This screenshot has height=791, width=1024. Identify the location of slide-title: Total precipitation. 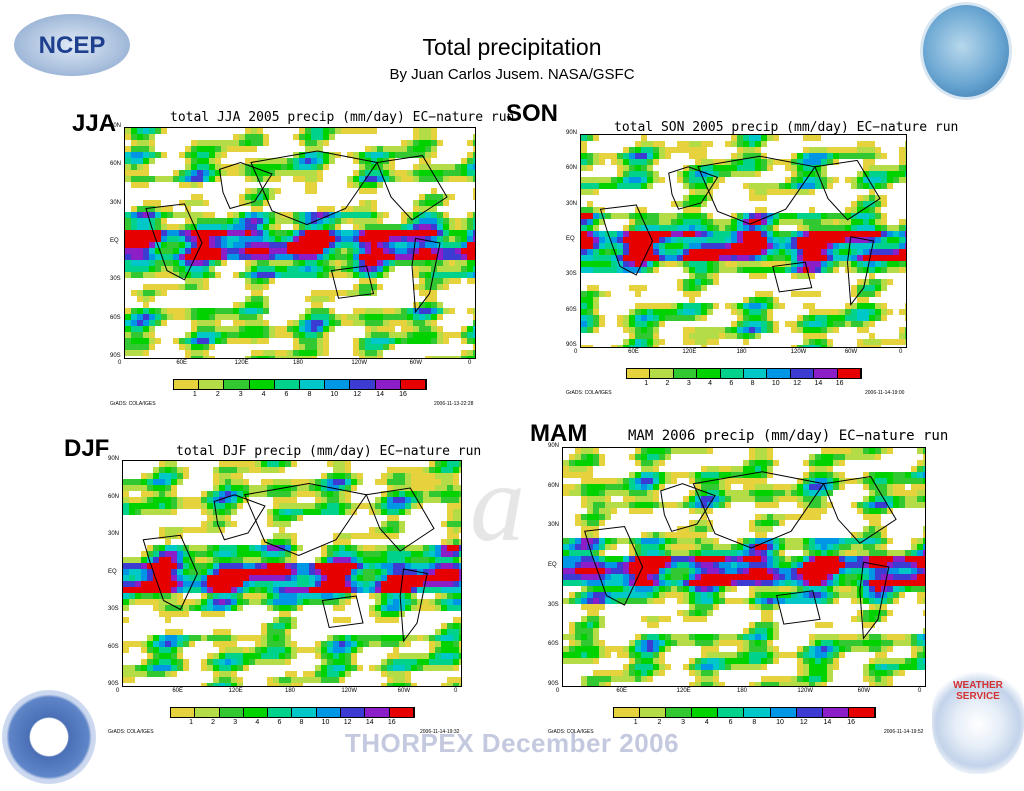
(512, 47).